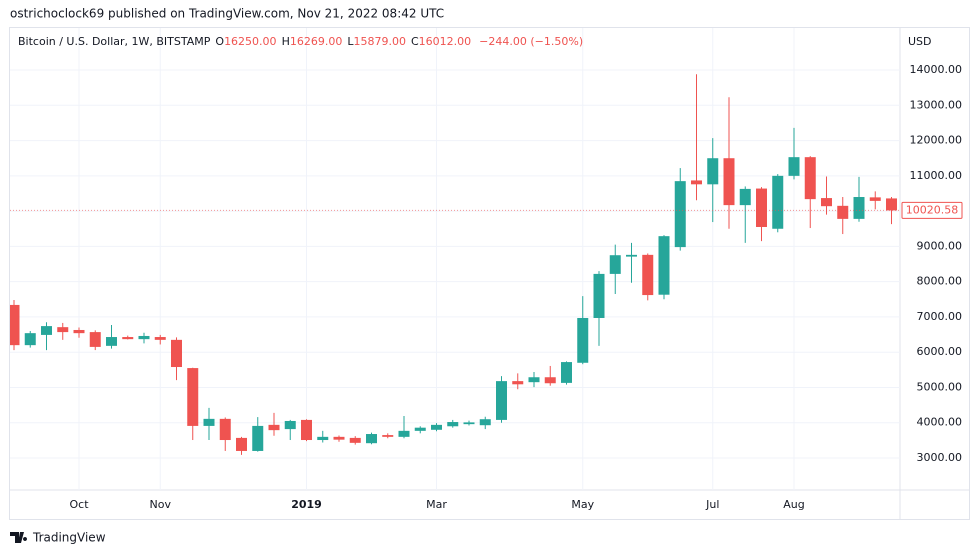  I want to click on y-tick-label: 3000.00, so click(940, 457).